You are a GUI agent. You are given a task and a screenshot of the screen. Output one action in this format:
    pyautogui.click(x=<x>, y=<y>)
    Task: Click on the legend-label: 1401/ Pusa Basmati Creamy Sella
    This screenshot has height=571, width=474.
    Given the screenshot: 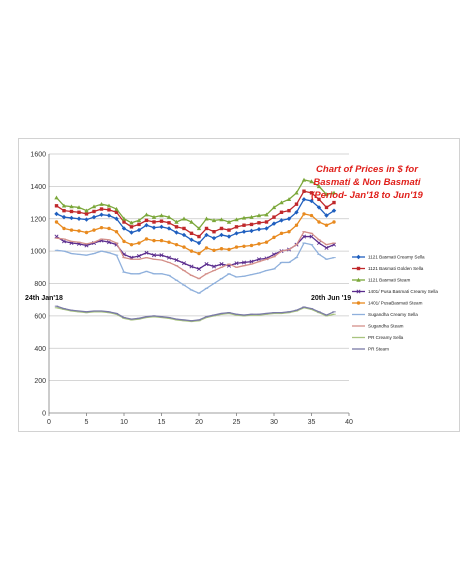 What is the action you would take?
    pyautogui.click(x=403, y=291)
    